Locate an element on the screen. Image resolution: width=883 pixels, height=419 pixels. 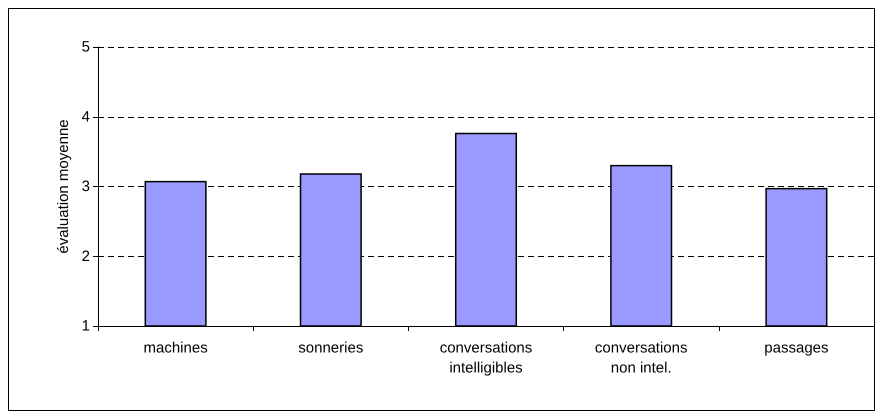
y-tick-label: 2 is located at coordinates (86, 256).